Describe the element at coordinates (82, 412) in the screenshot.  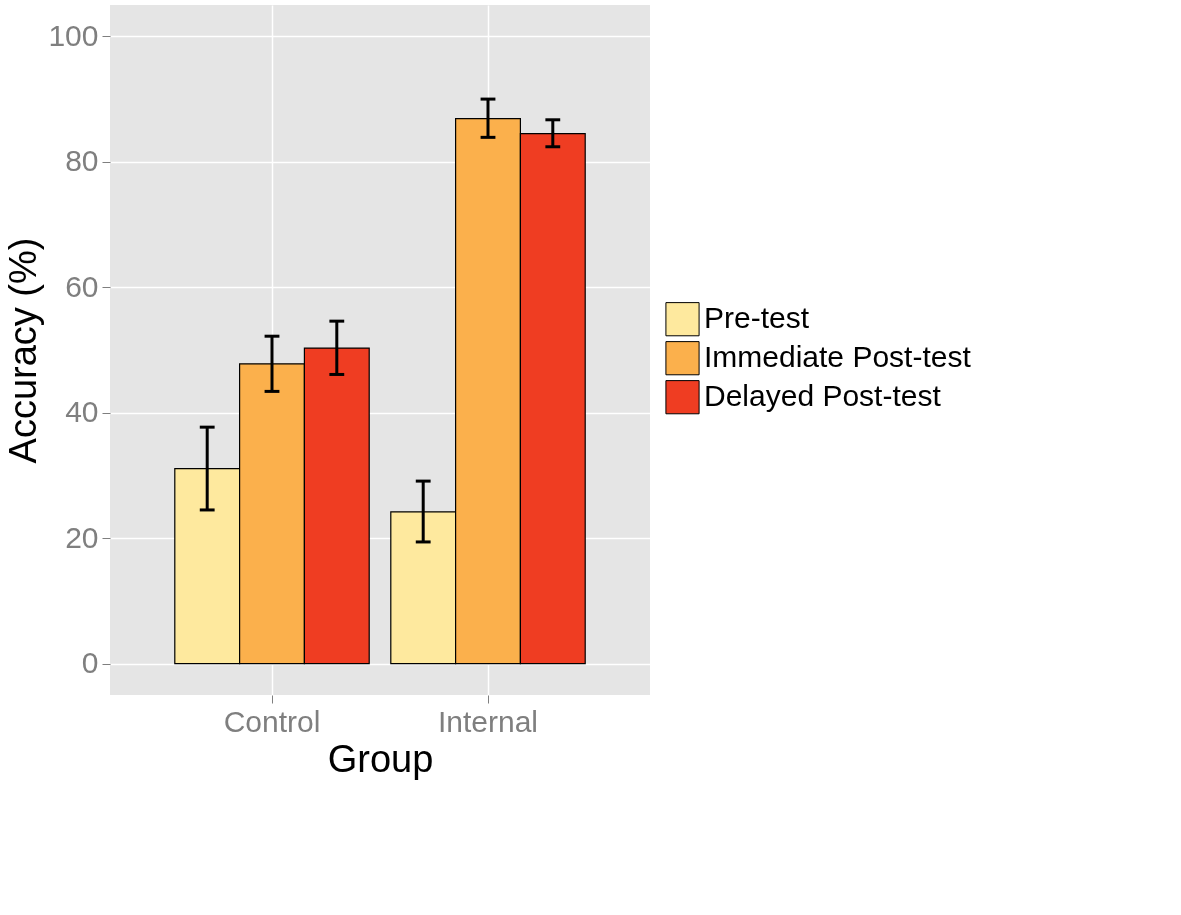
I see `y-tick-label: 40` at that location.